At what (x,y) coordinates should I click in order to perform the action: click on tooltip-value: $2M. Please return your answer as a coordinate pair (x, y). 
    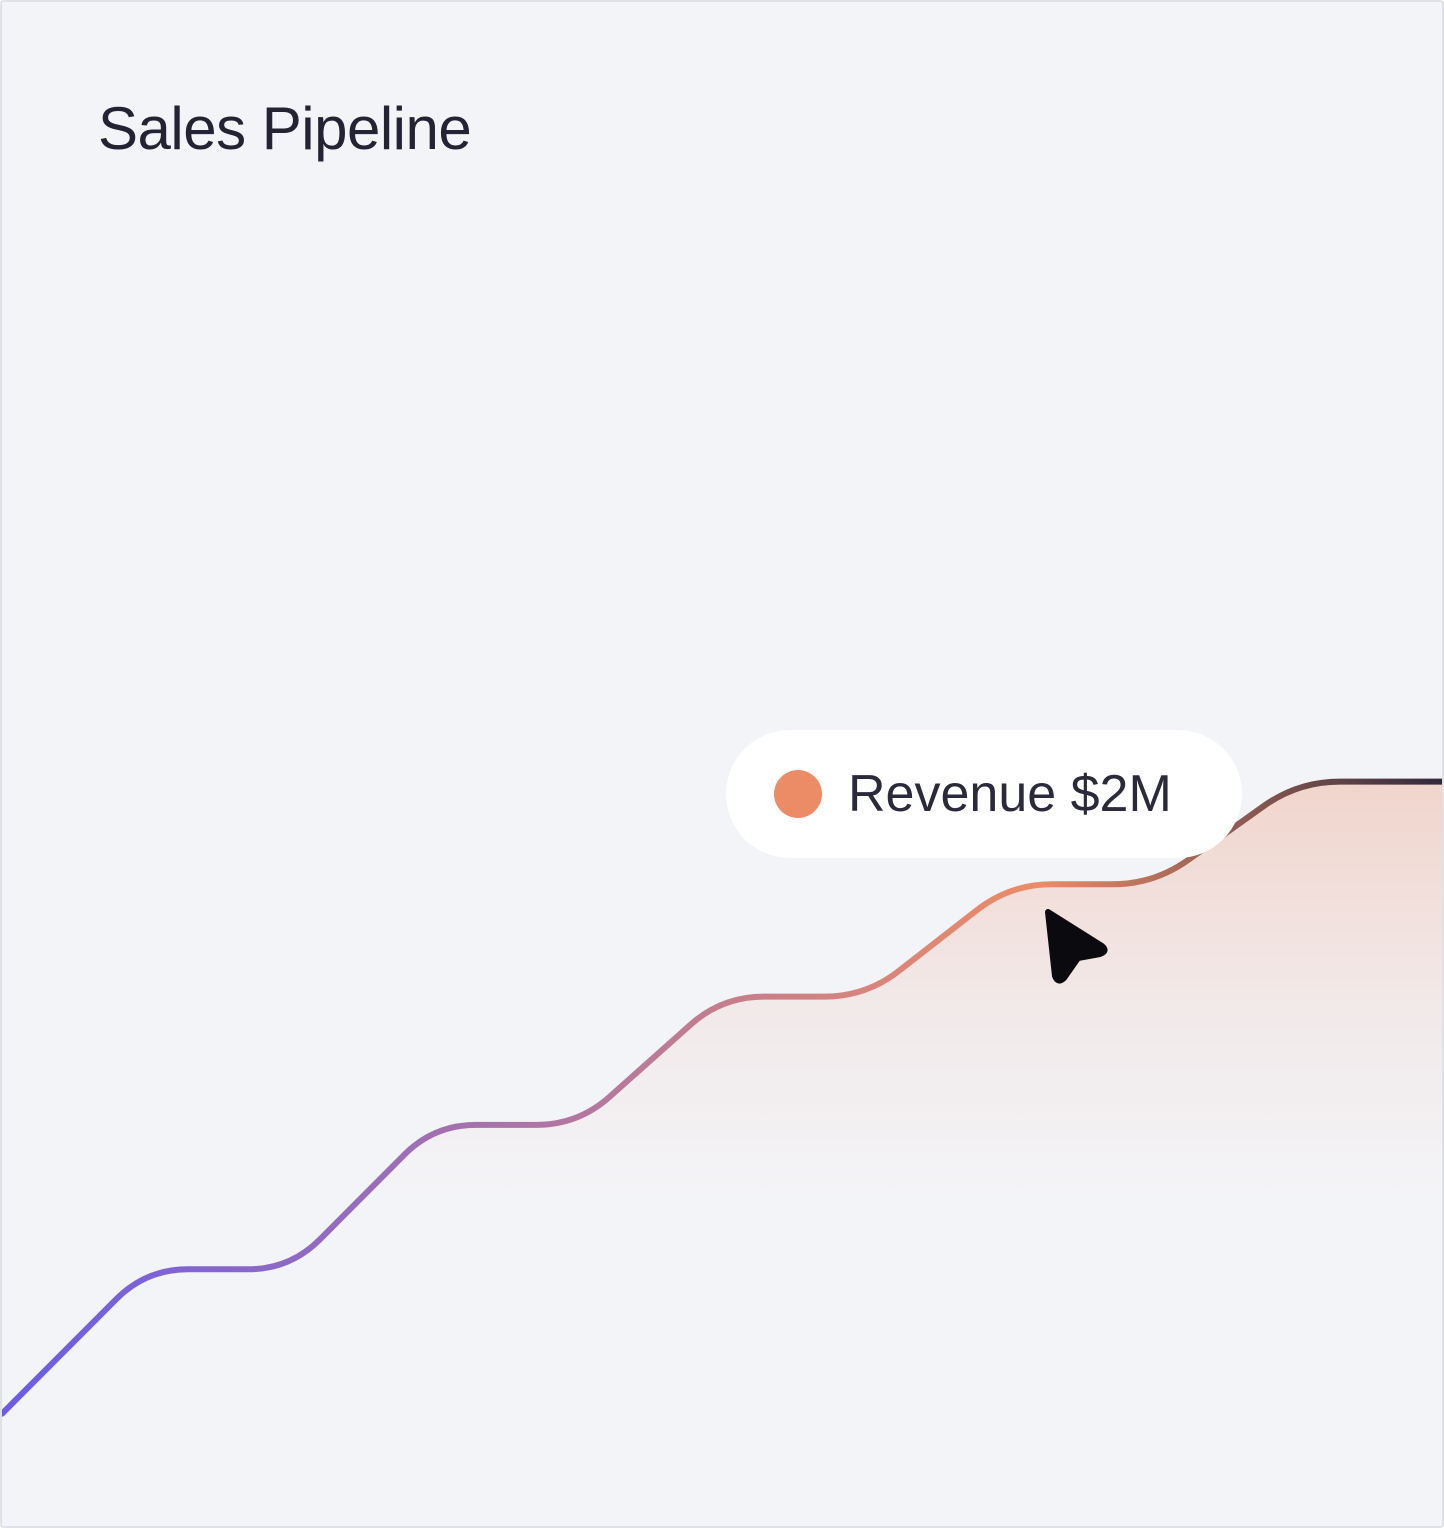
    Looking at the image, I should click on (1121, 794).